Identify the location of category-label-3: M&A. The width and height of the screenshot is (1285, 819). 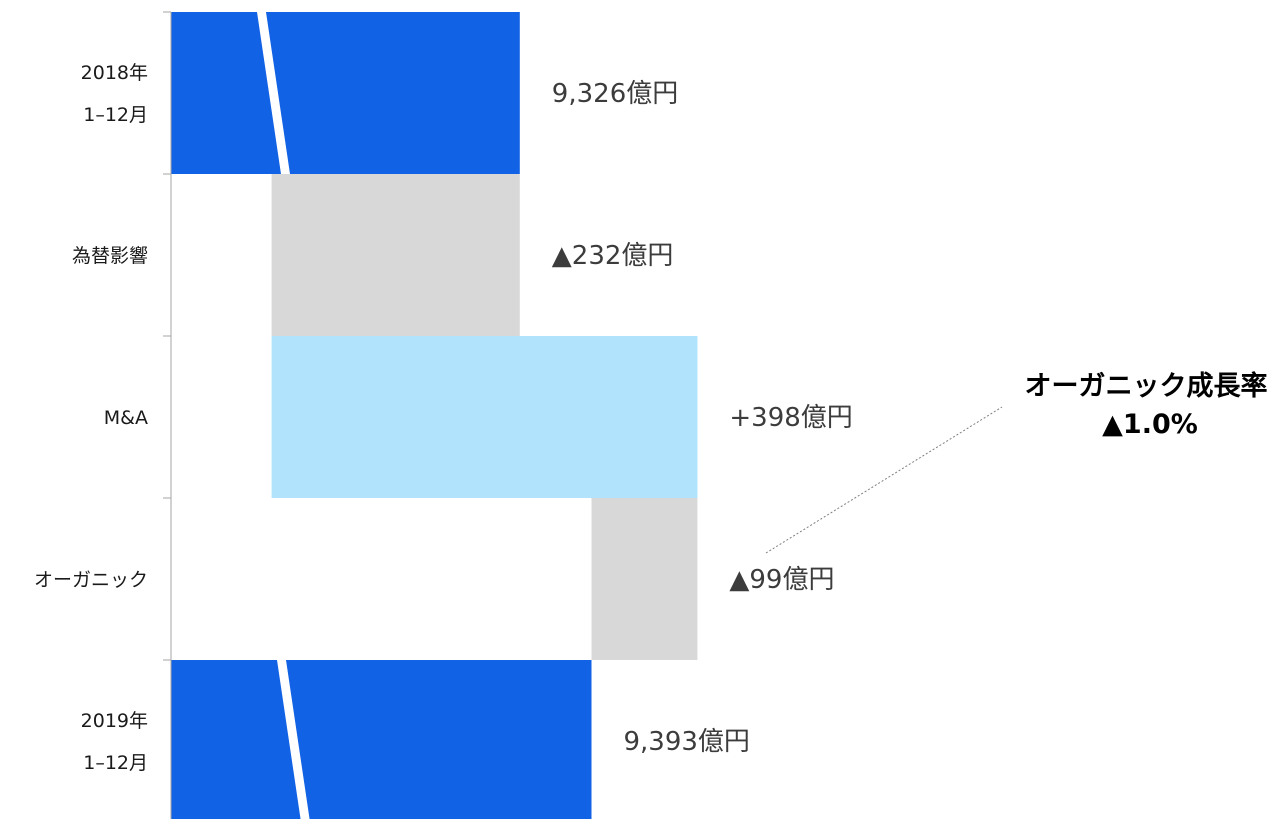
(126, 418).